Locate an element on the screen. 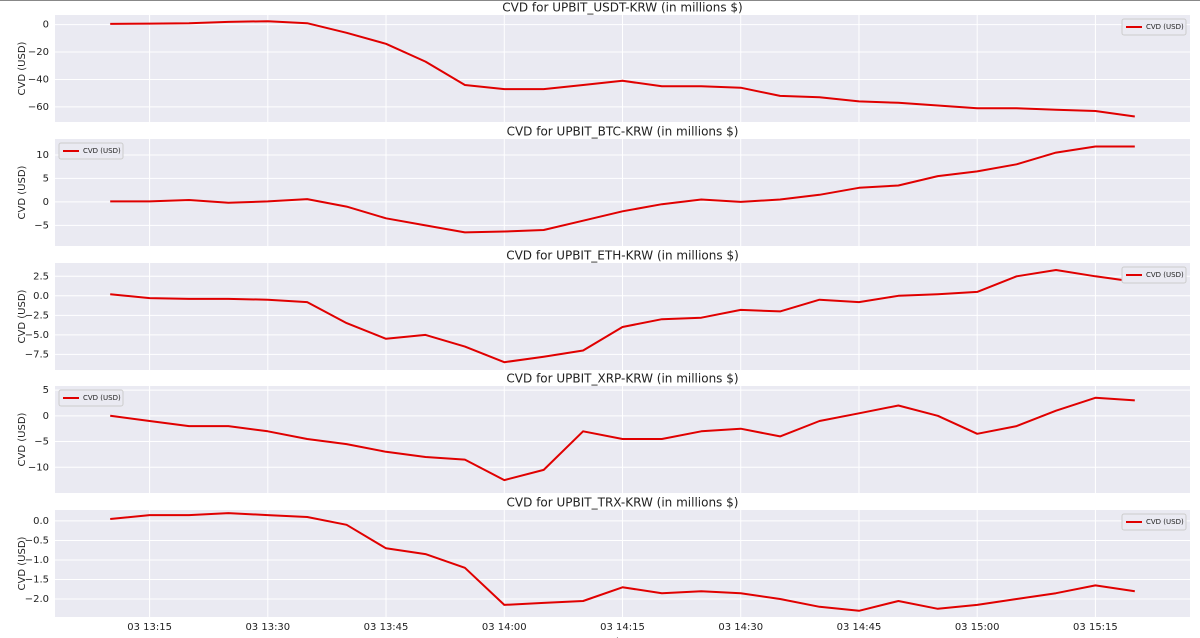 The width and height of the screenshot is (1200, 638). chart-title: CVD for UPBIT_TRX-KRW (in millions $) is located at coordinates (623, 503).